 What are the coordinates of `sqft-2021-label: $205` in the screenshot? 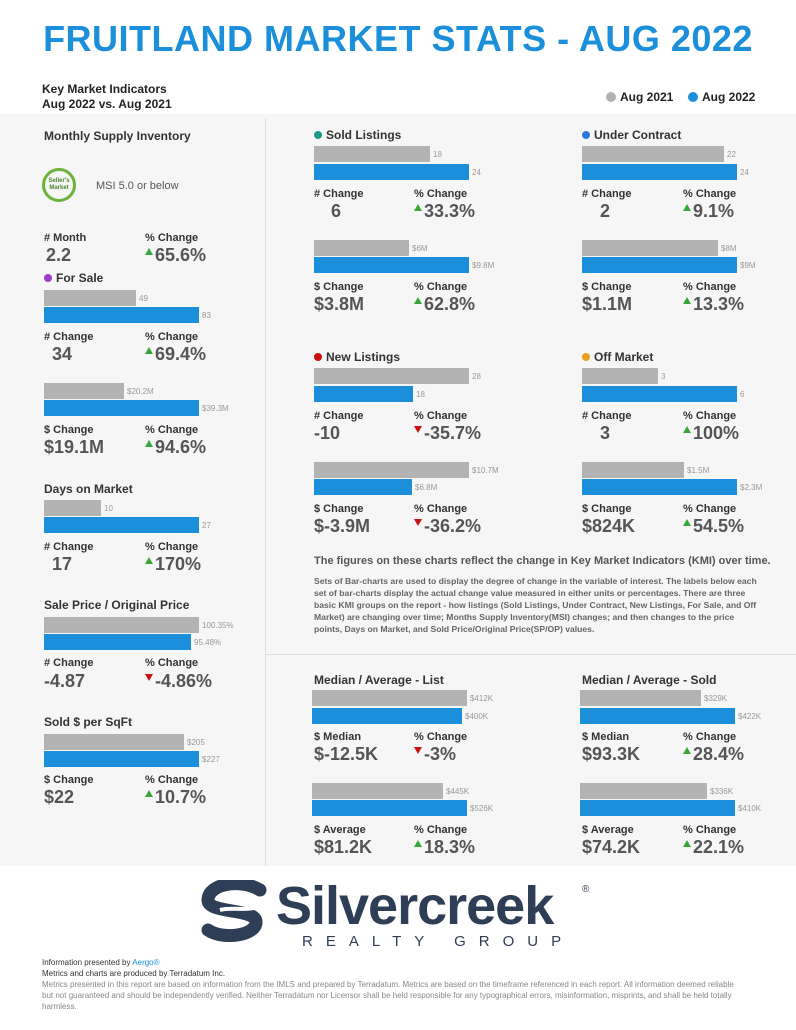 It's located at (196, 742).